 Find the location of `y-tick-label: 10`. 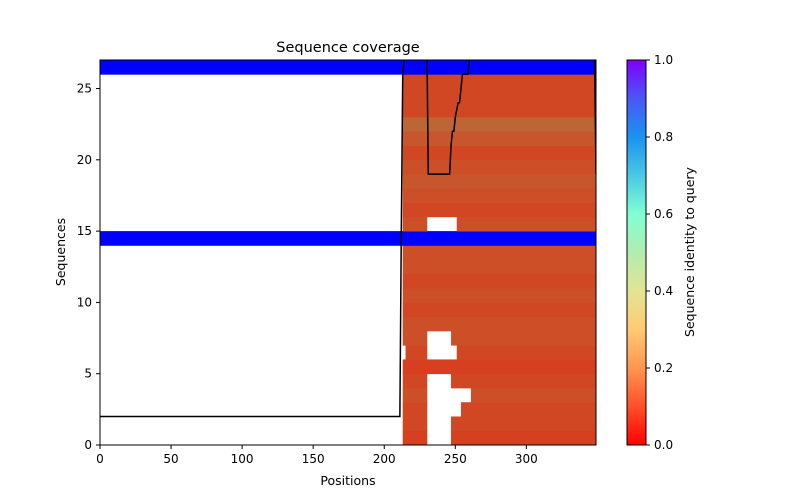

y-tick-label: 10 is located at coordinates (84, 302).